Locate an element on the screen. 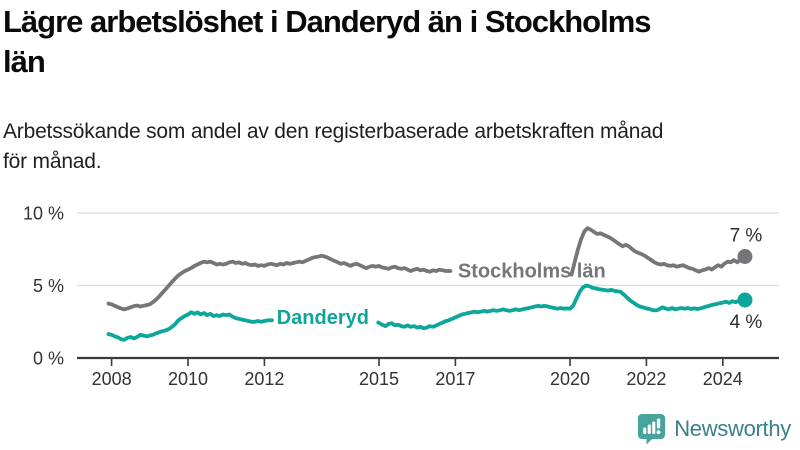  logo-bar-tall is located at coordinates (654, 427).